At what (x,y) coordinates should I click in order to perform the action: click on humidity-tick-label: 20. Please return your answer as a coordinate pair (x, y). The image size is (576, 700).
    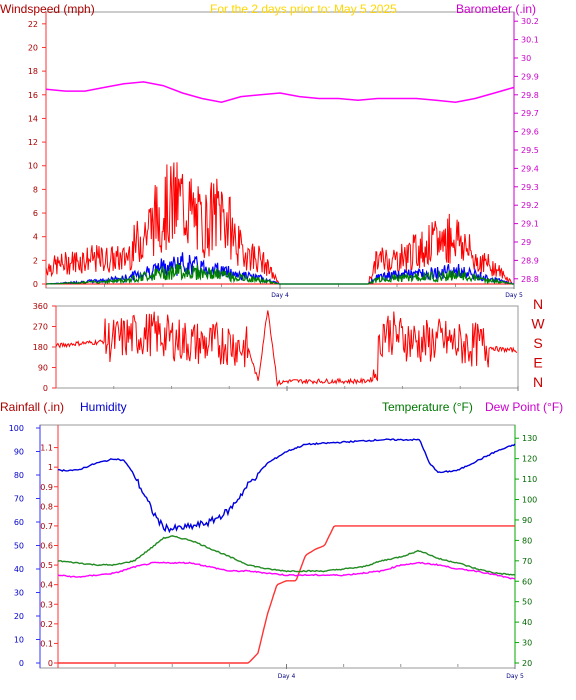
    Looking at the image, I should click on (19, 616).